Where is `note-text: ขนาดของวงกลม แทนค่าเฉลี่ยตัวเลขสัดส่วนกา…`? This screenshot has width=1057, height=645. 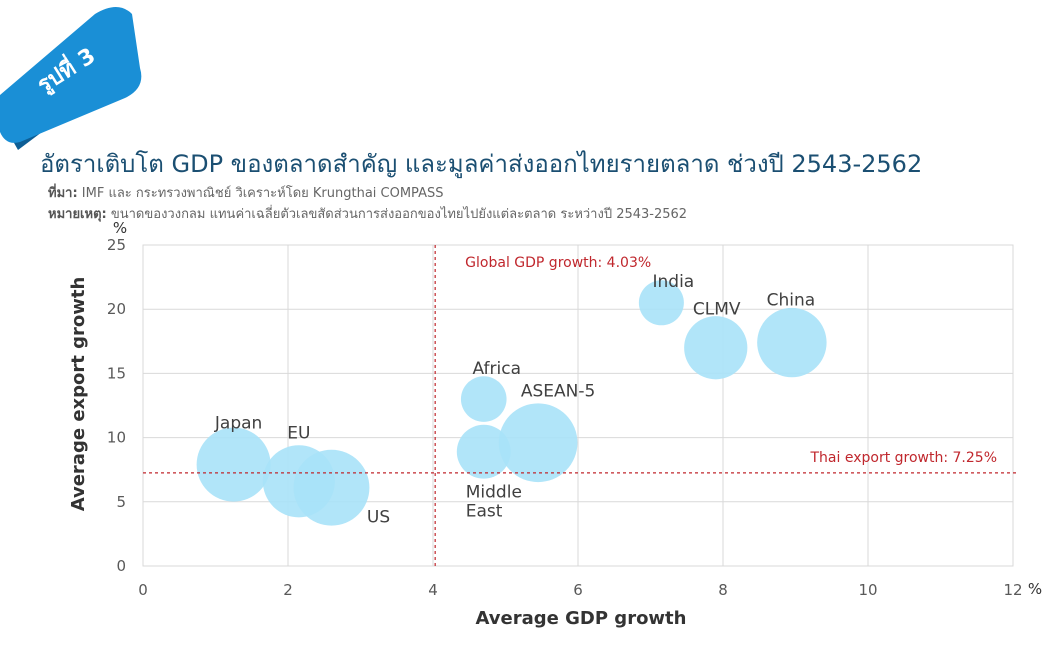
note-text: ขนาดของวงกลม แทนค่าเฉลี่ยตัวเลขสัดส่วนกา… is located at coordinates (399, 214).